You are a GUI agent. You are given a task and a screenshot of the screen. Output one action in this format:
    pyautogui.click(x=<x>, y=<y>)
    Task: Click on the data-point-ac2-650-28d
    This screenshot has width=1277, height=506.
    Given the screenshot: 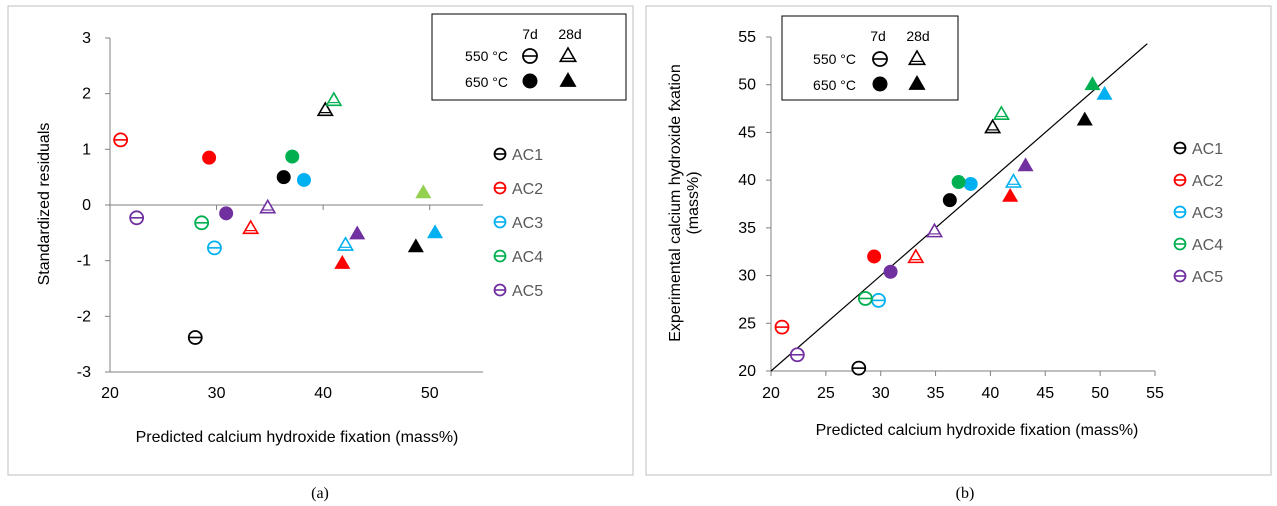 What is the action you would take?
    pyautogui.click(x=342, y=262)
    